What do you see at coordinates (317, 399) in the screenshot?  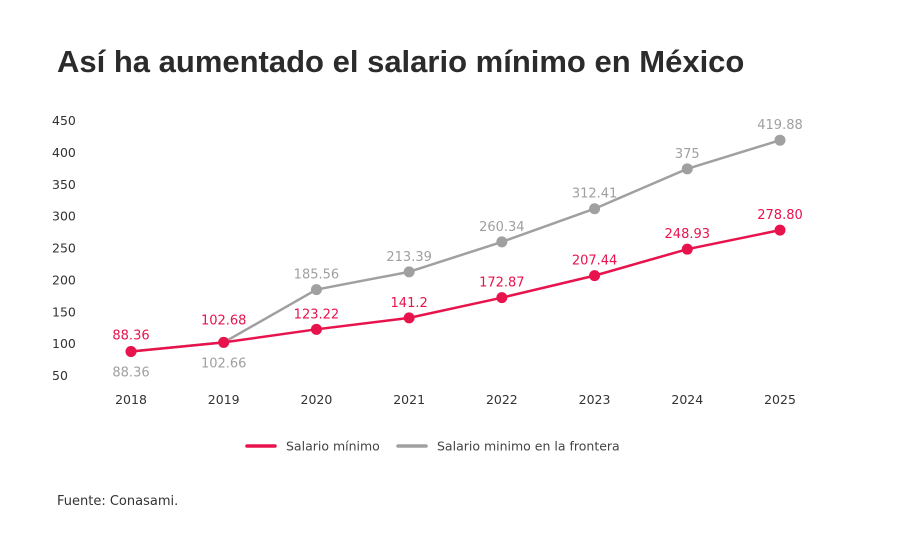 I see `x-tick-label: 2020` at bounding box center [317, 399].